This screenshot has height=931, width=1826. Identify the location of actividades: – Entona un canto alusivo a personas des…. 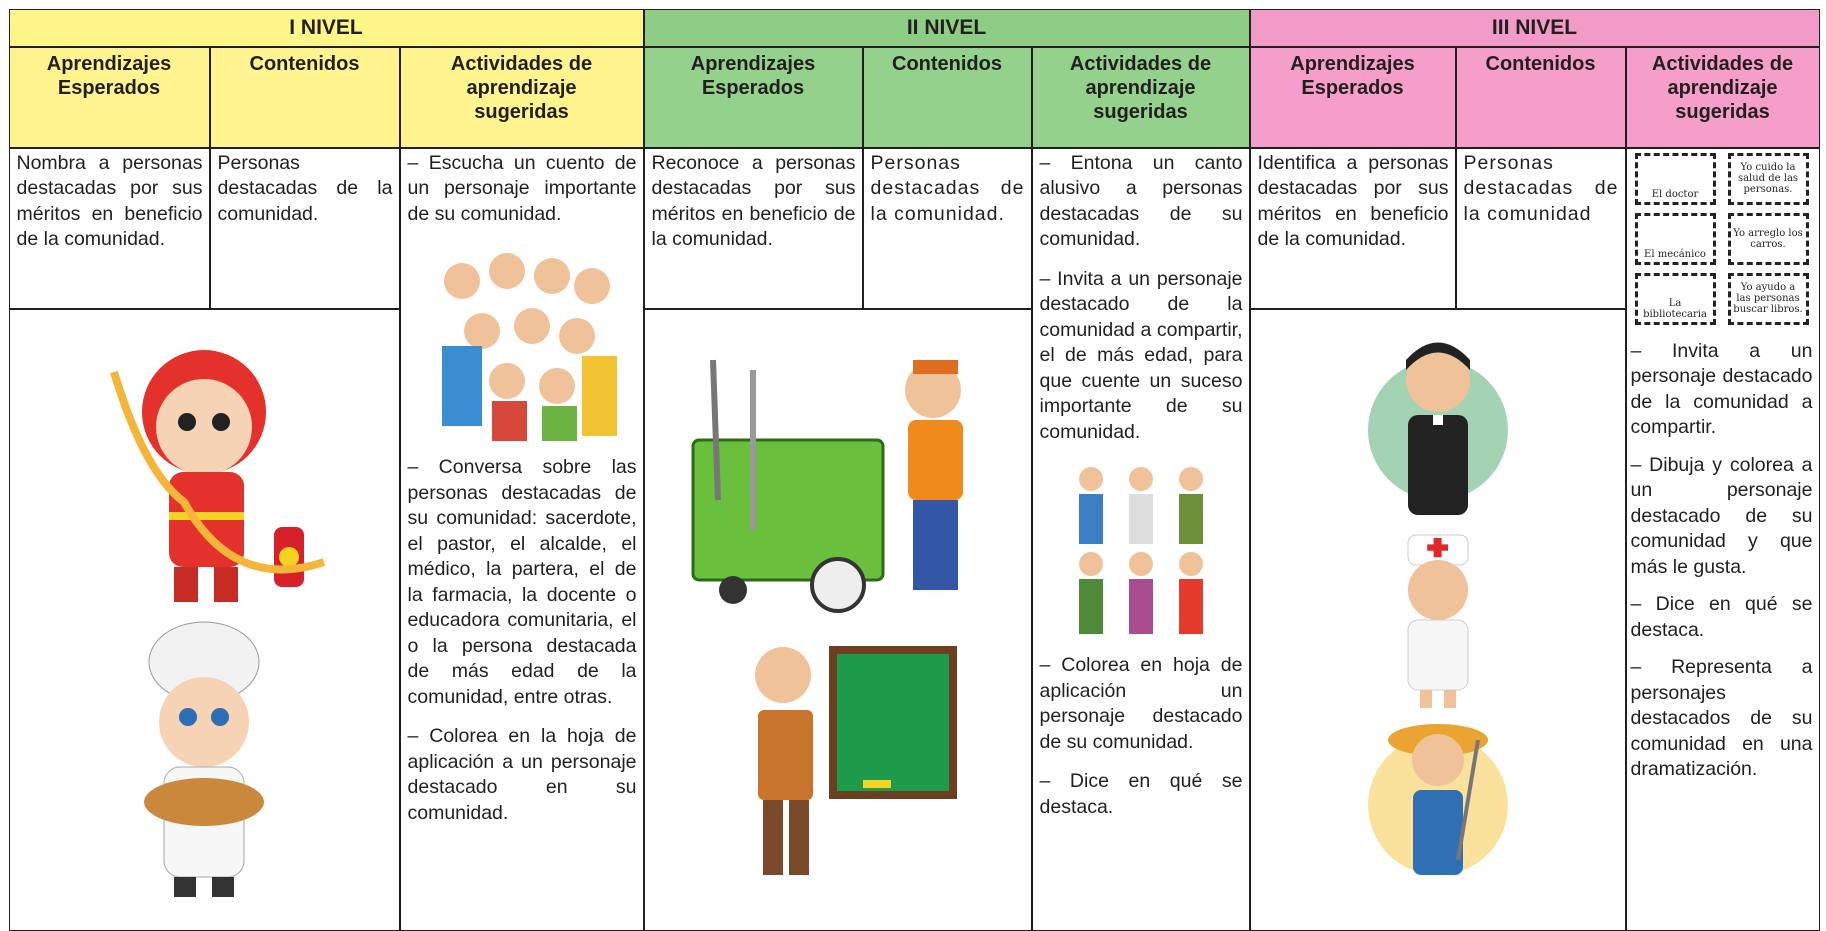
(1140, 539).